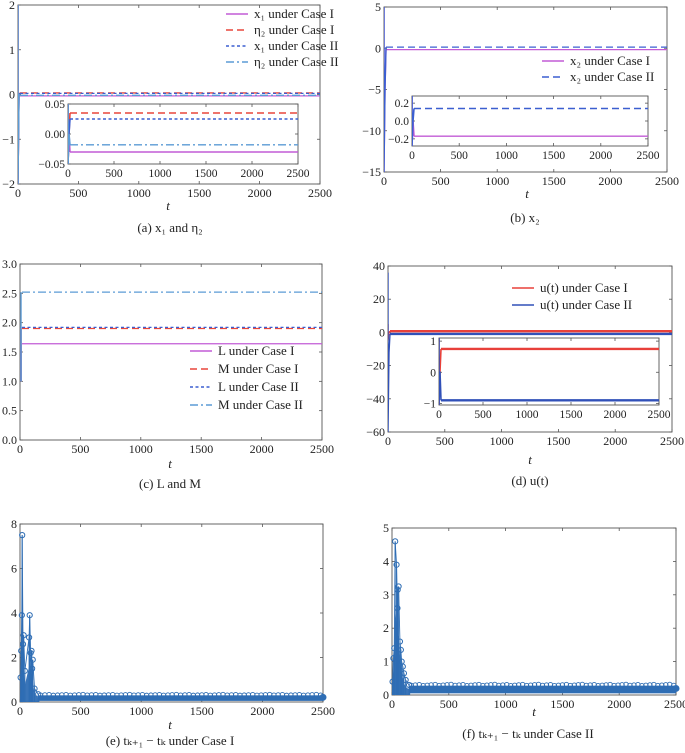 The height and width of the screenshot is (753, 685). I want to click on inset-axes-frame, so click(530, 121).